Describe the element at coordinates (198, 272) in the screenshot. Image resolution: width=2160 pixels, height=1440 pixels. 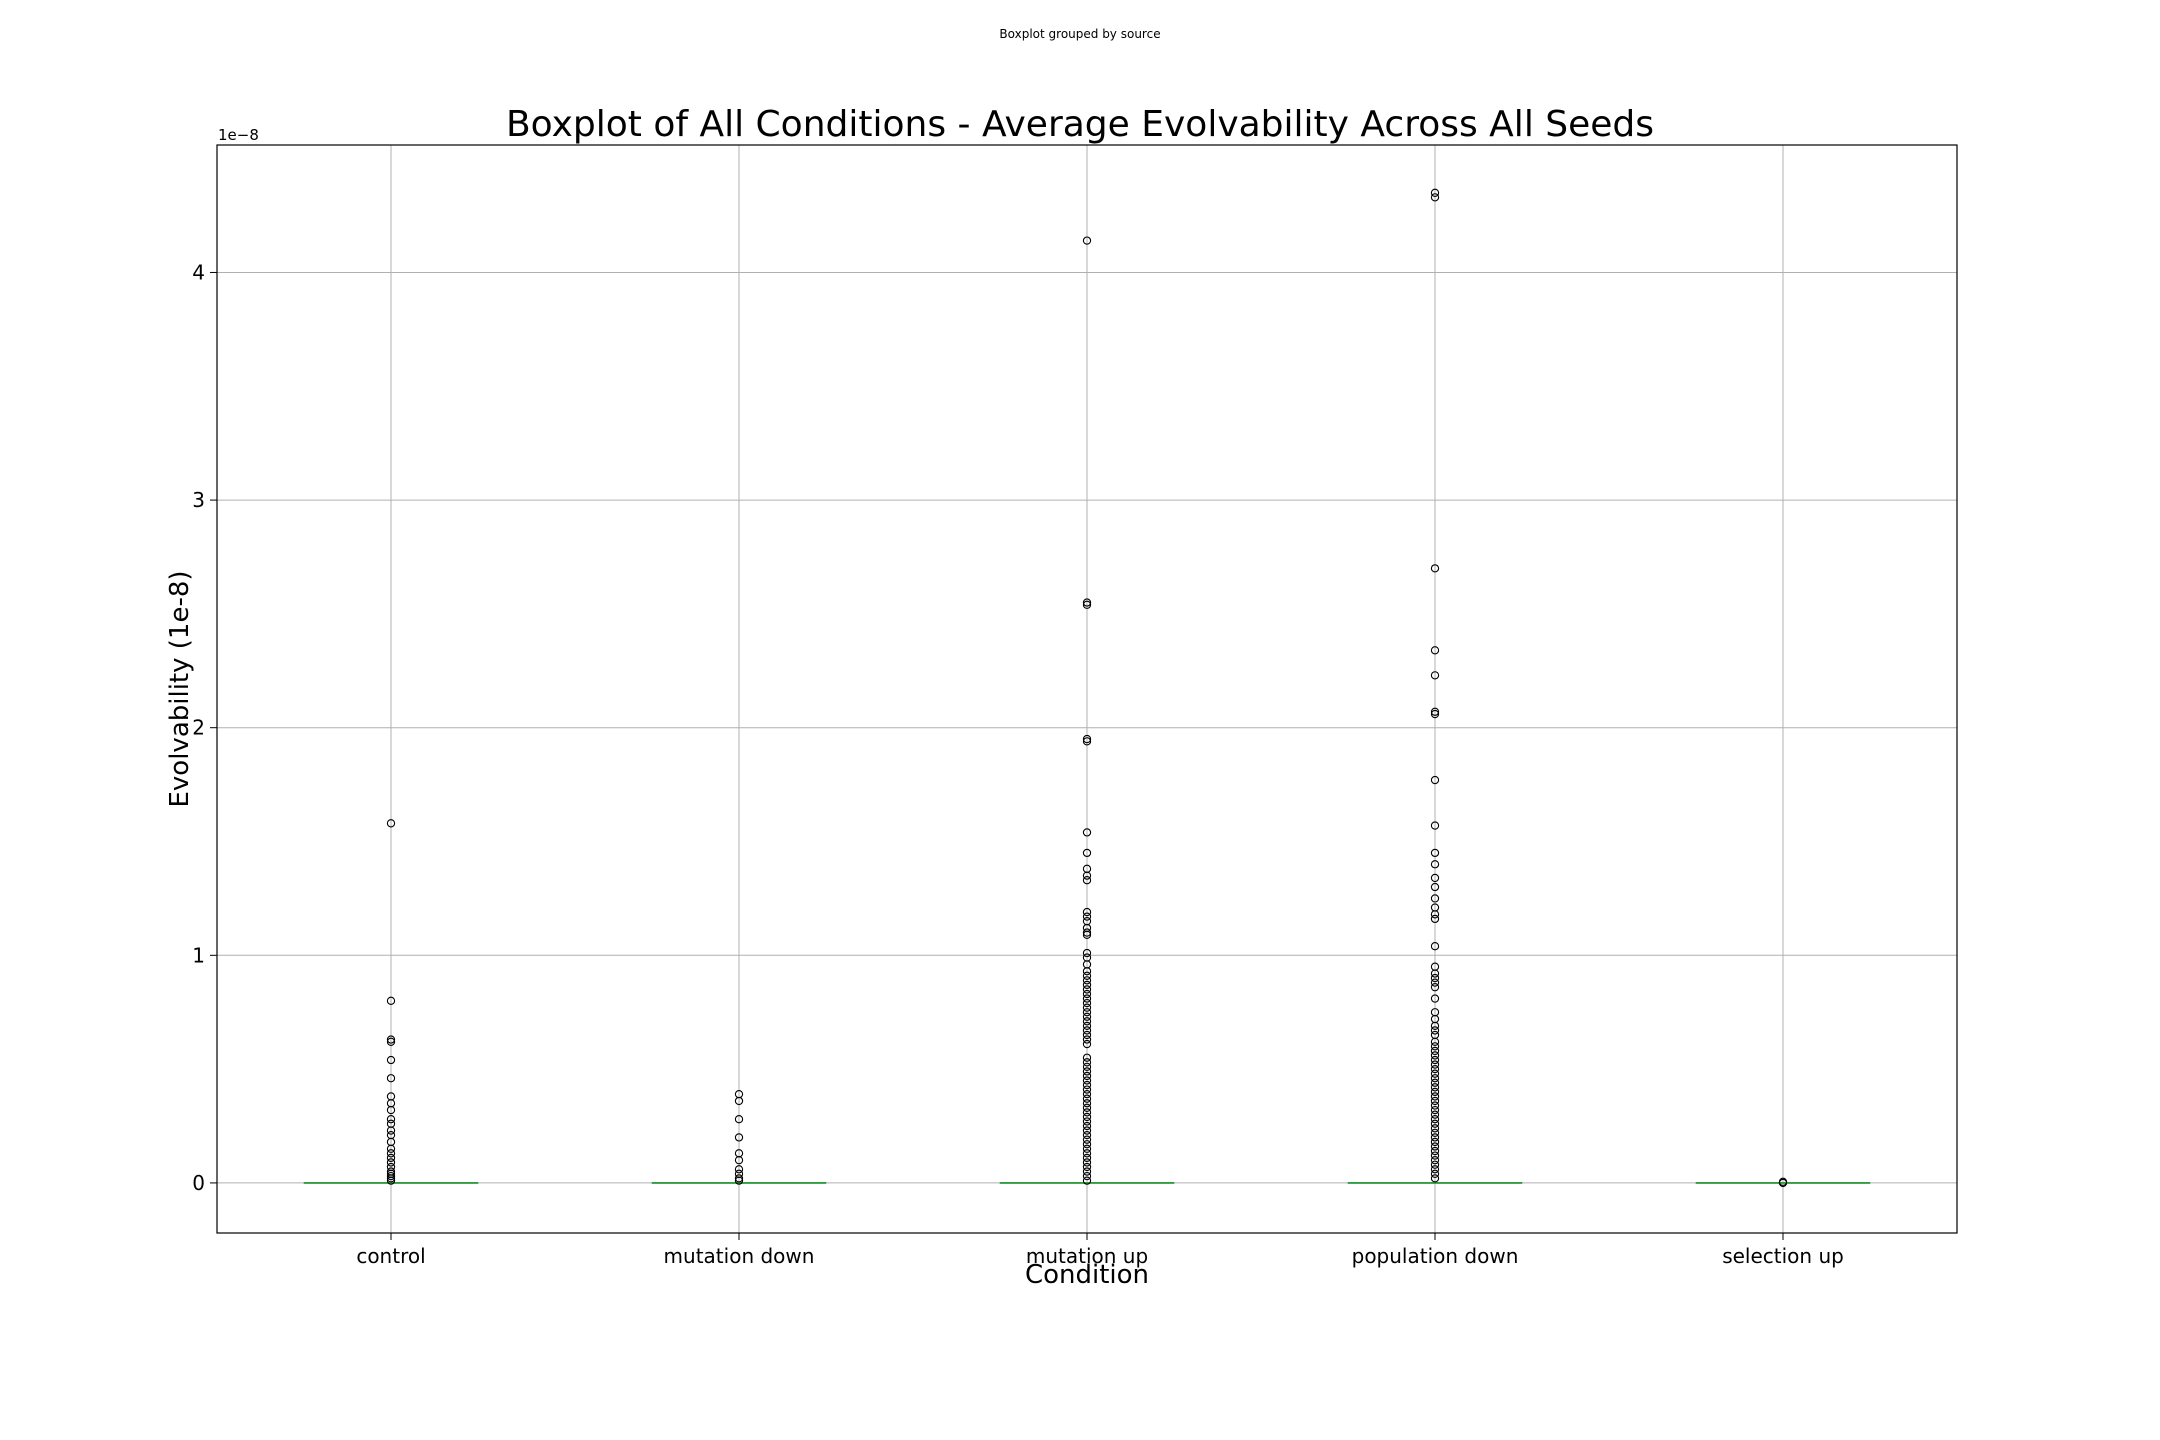
I see `y-tick-label: 4` at that location.